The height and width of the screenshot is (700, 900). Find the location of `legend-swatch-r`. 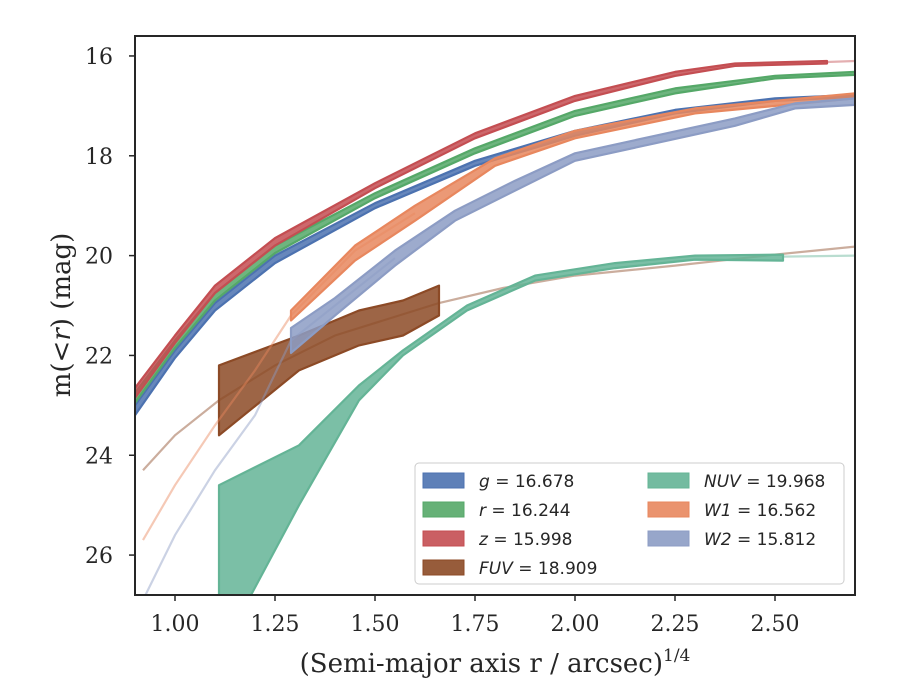

legend-swatch-r is located at coordinates (443, 509).